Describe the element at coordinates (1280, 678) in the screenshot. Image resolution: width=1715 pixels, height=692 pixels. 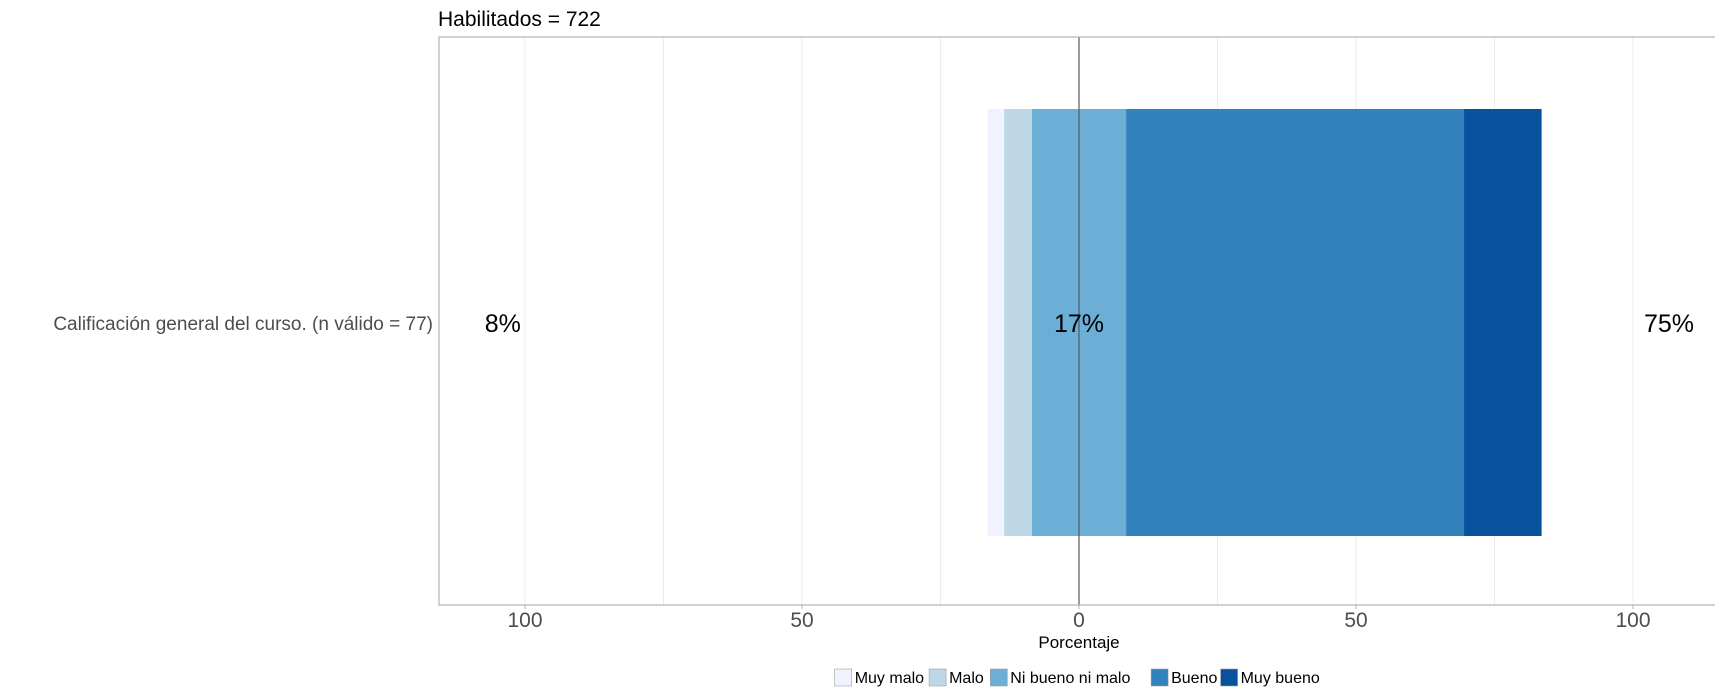
I see `legend-label: Muy bueno` at that location.